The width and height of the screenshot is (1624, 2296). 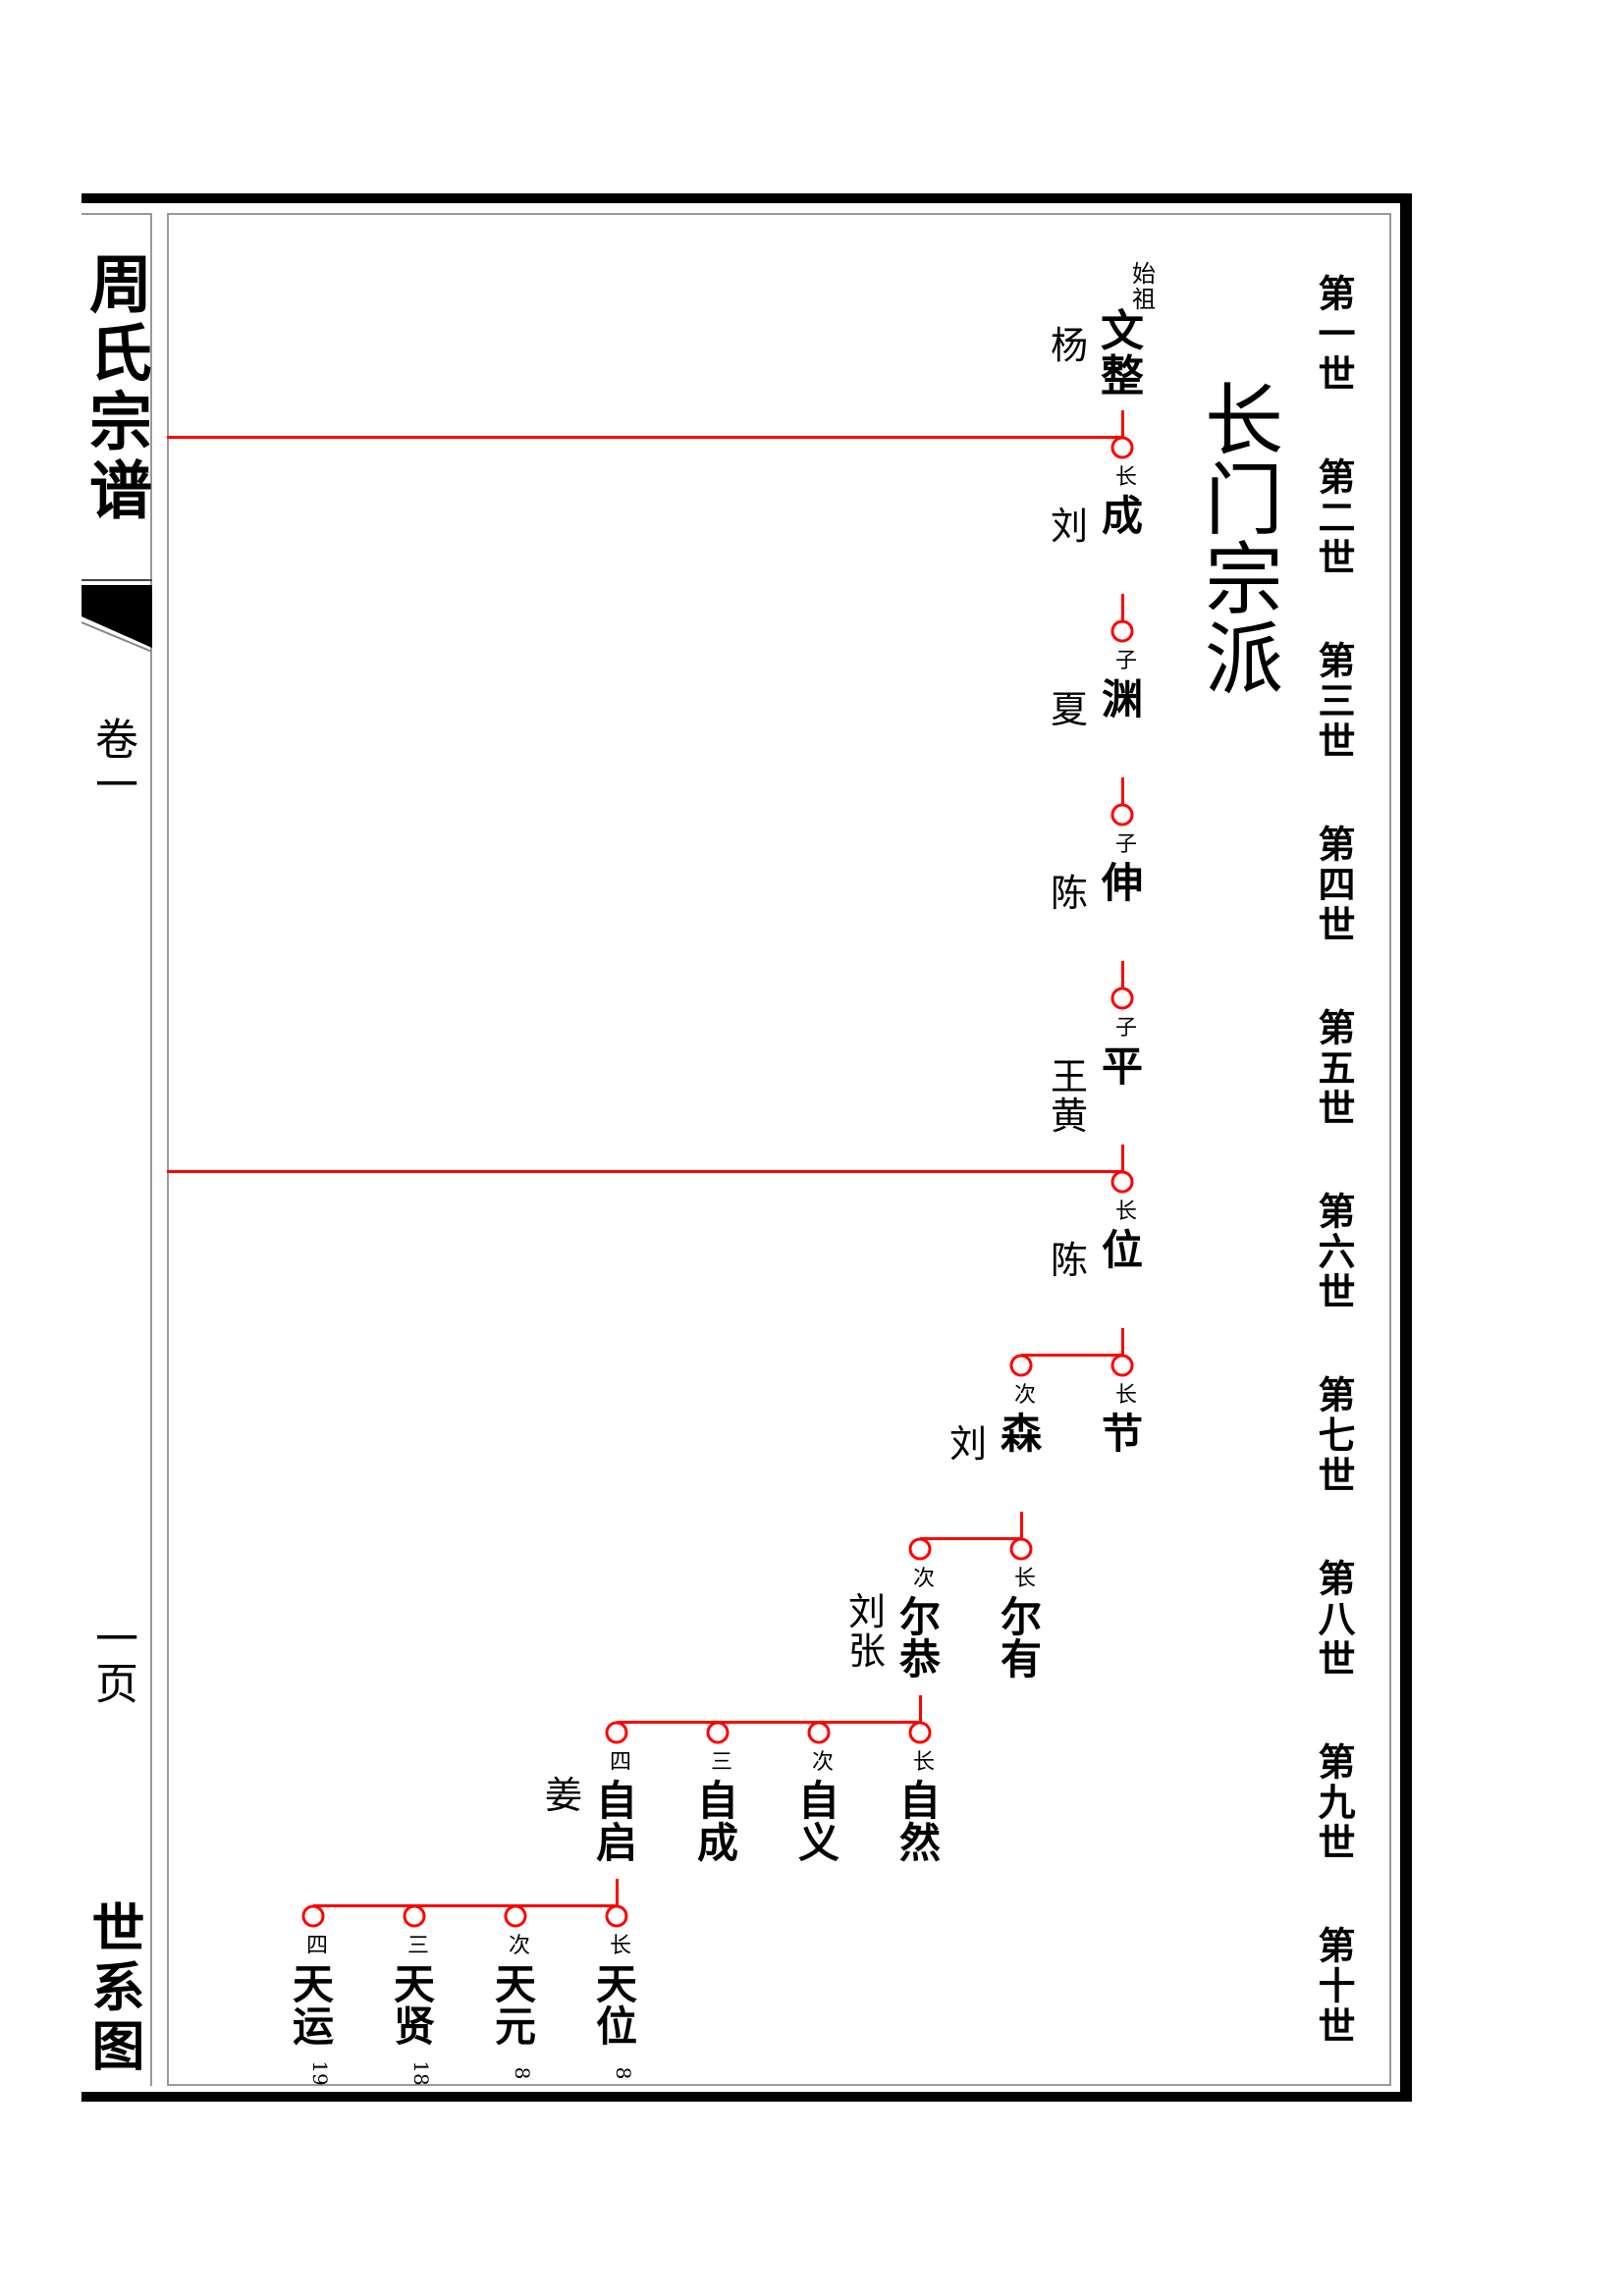 What do you see at coordinates (1122, 883) in the screenshot?
I see `person-name-char: 伸` at bounding box center [1122, 883].